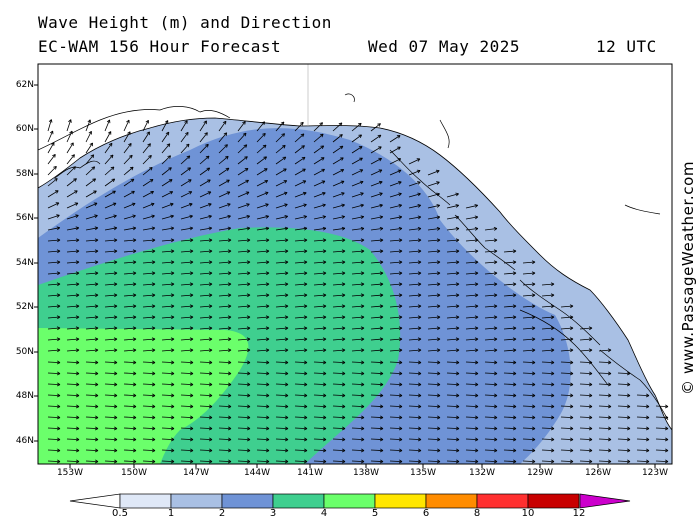  What do you see at coordinates (24, 174) in the screenshot?
I see `lat-label: 58N` at bounding box center [24, 174].